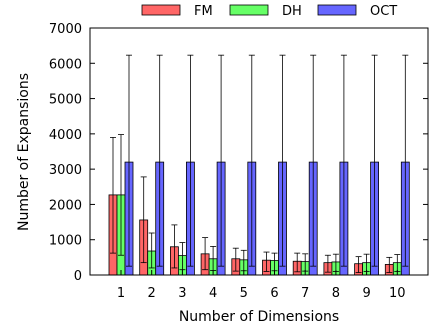 Image resolution: width=430 pixels, height=335 pixels. What do you see at coordinates (65, 100) in the screenshot?
I see `y-tick-label: 5000` at bounding box center [65, 100].